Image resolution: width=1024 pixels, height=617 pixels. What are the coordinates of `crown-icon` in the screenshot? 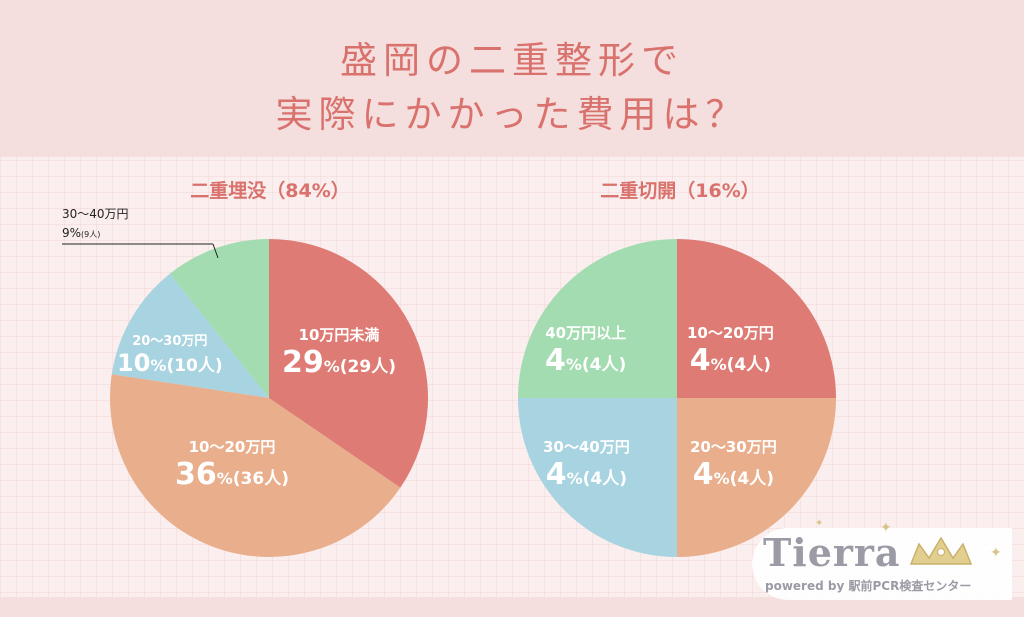 It's located at (941, 550).